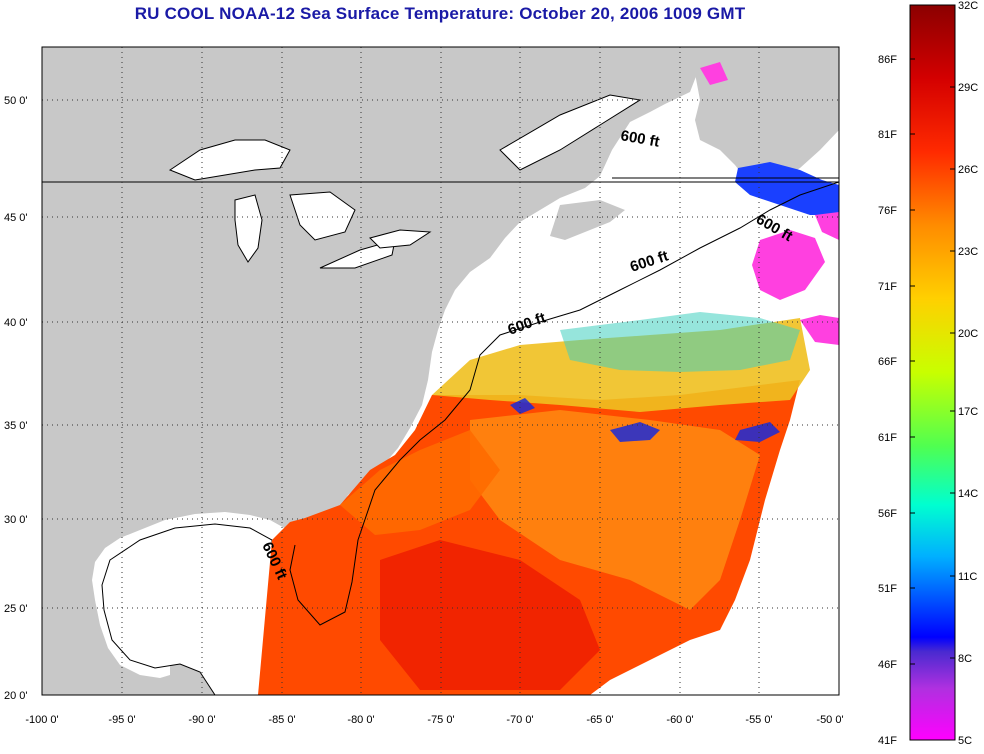 Image resolution: width=984 pixels, height=754 pixels. Describe the element at coordinates (887, 287) in the screenshot. I see `colorbar-f-label: 71F` at that location.